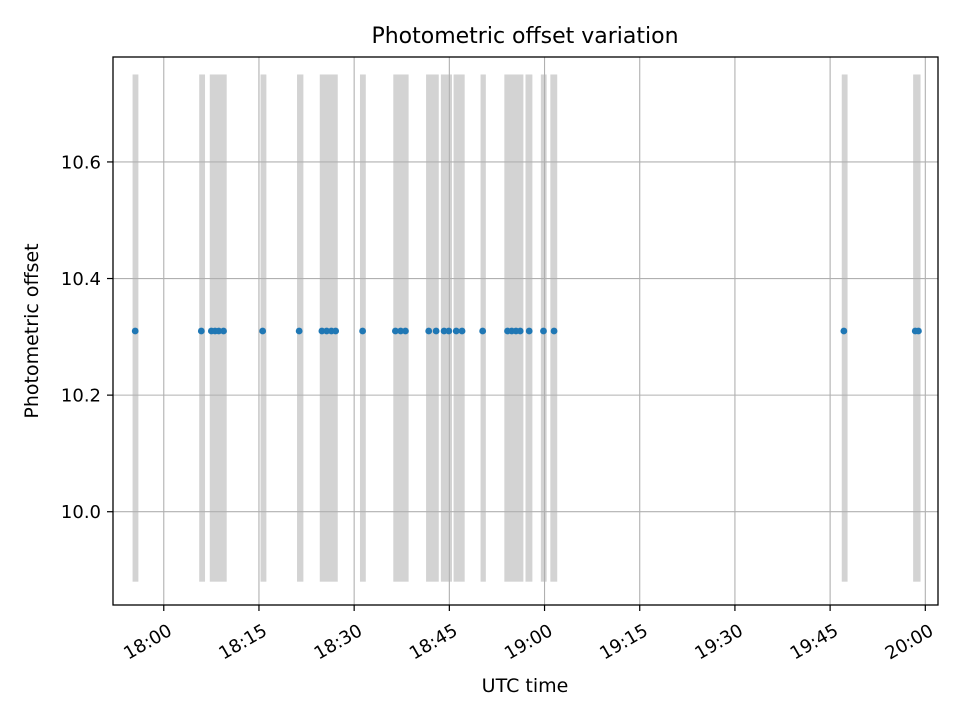  What do you see at coordinates (81, 512) in the screenshot?
I see `y-tick-label-0: 10.0` at bounding box center [81, 512].